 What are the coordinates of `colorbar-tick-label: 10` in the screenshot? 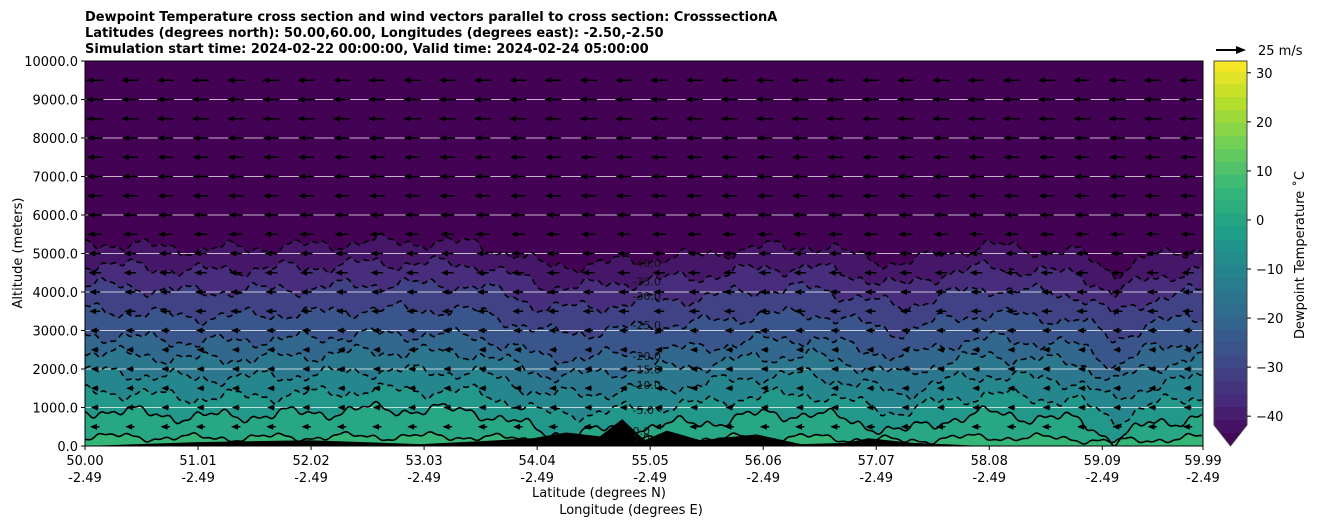 It's located at (1264, 172).